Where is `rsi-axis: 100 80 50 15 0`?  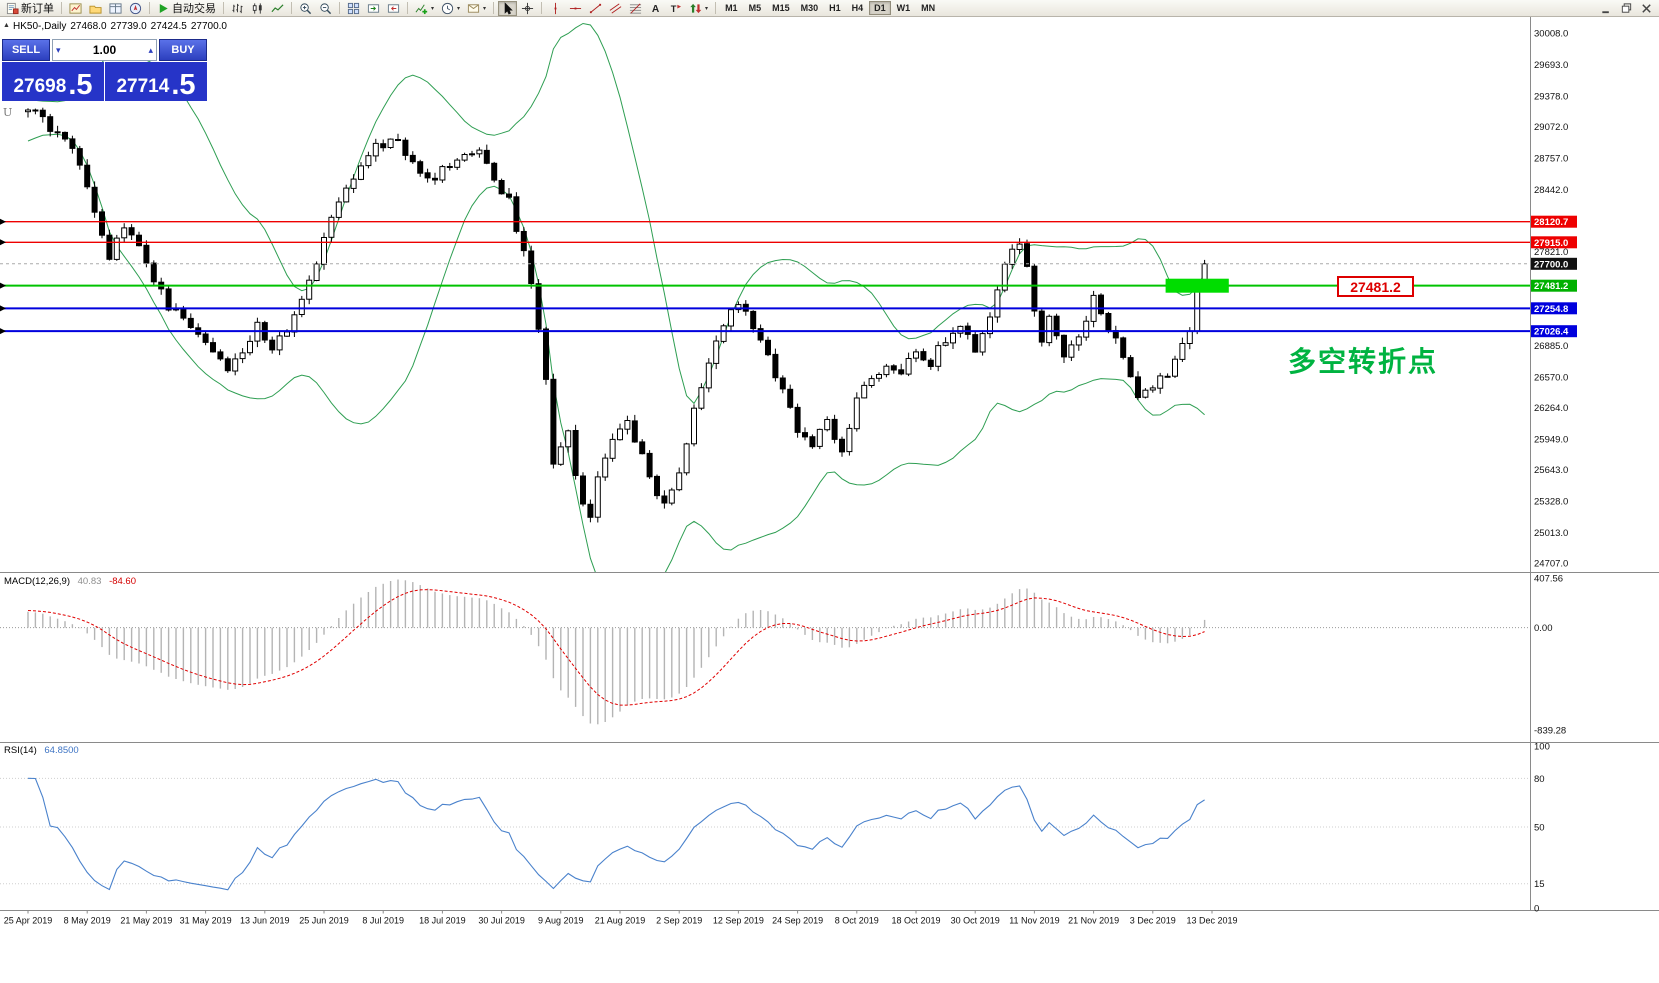 rsi-axis: 100 80 50 15 0 is located at coordinates (1542, 828).